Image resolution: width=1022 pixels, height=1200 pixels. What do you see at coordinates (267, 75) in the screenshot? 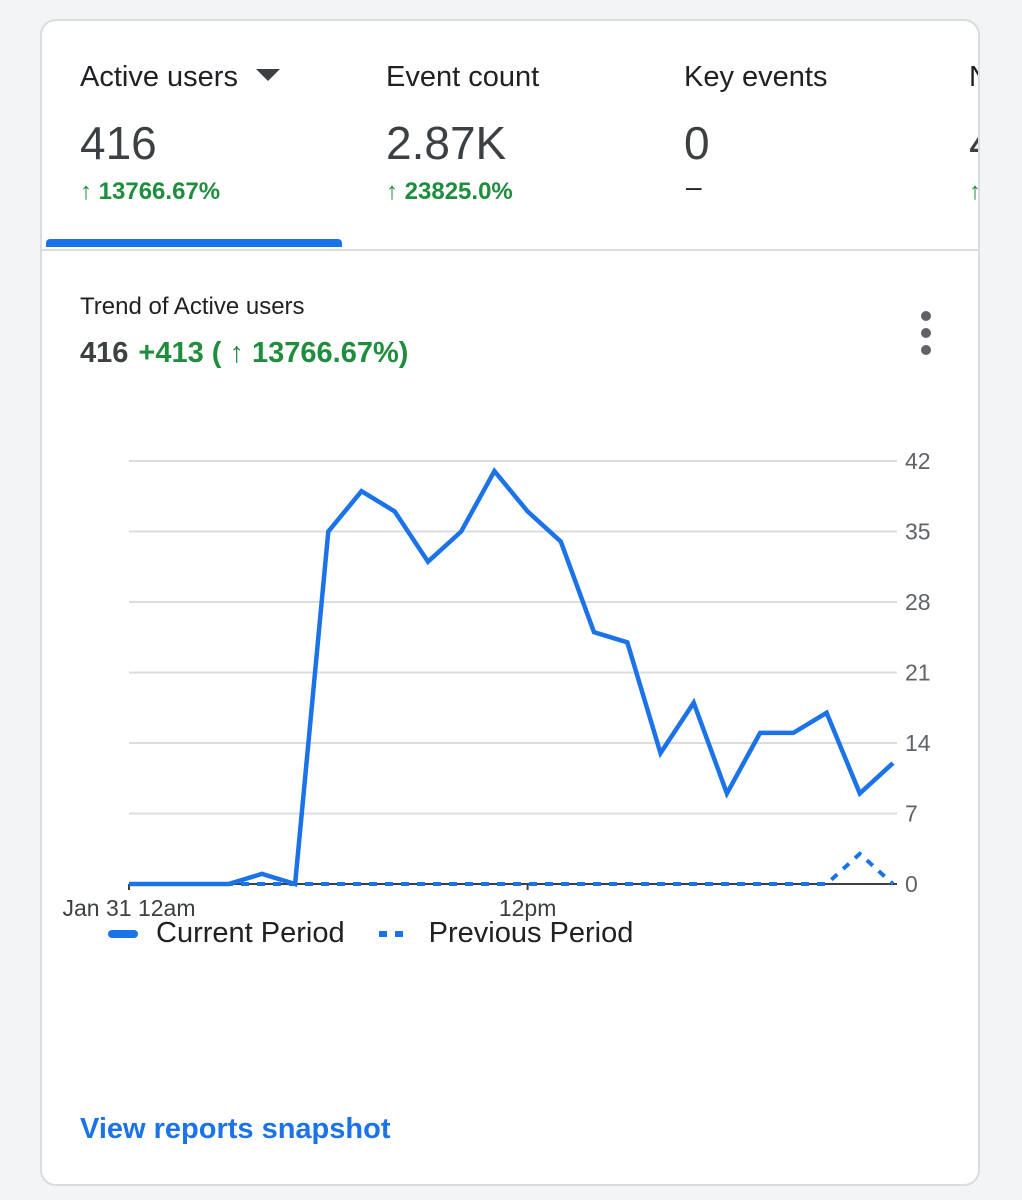
I see `caret-down-icon` at bounding box center [267, 75].